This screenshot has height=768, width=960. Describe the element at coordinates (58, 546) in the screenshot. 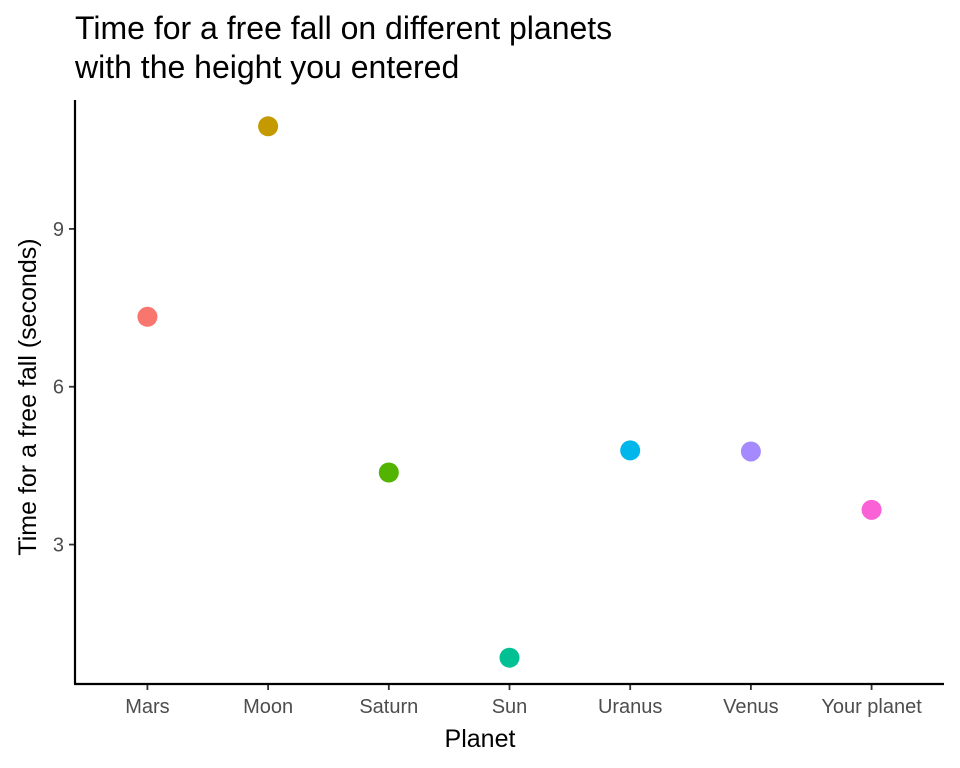

I see `y-tick-label: 3` at that location.